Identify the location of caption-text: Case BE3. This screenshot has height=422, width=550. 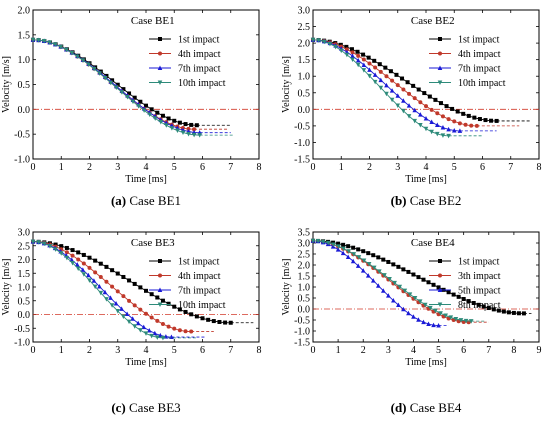
(153, 407).